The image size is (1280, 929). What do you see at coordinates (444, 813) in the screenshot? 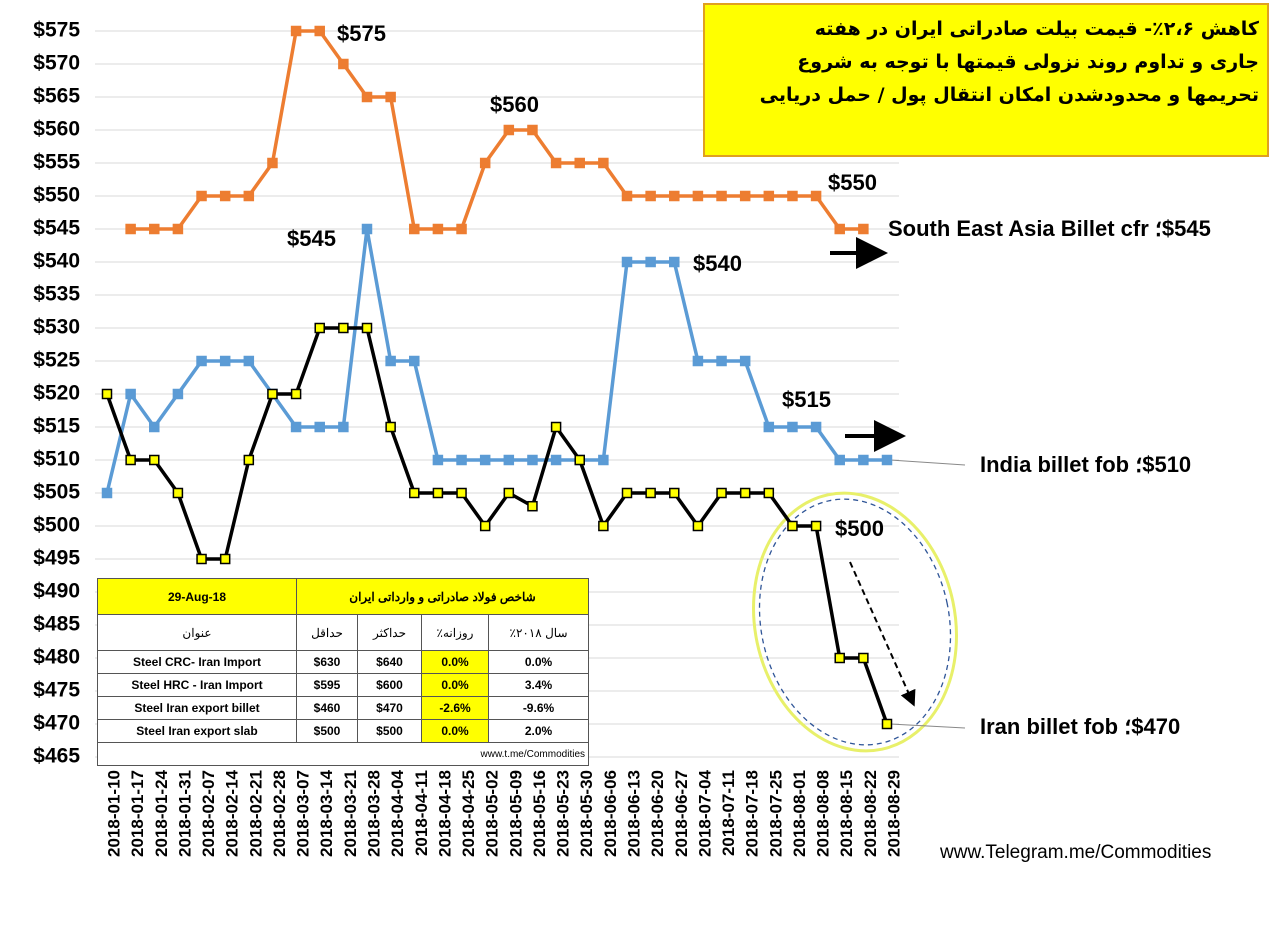
I see `x-tick-label: 2018-04-18` at bounding box center [444, 813].